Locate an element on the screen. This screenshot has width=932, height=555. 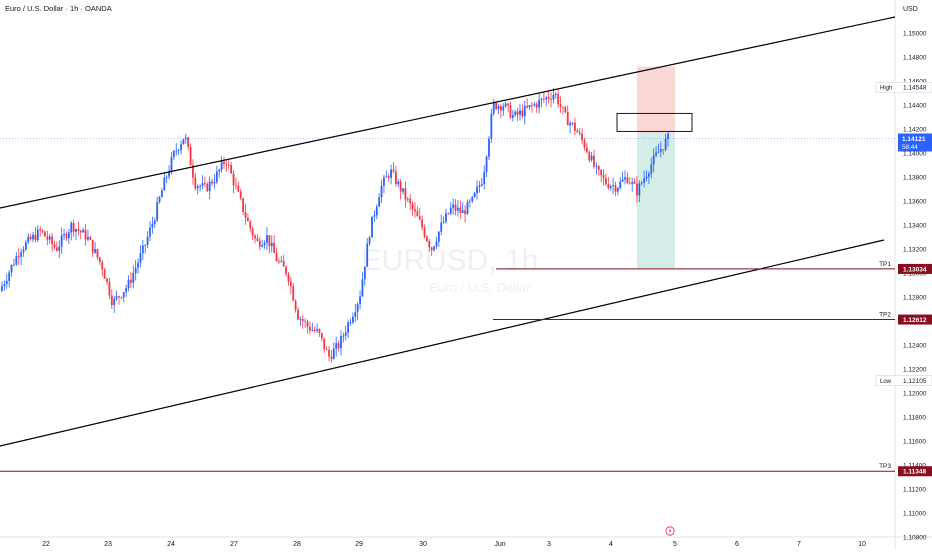
entry-box is located at coordinates (654, 122).